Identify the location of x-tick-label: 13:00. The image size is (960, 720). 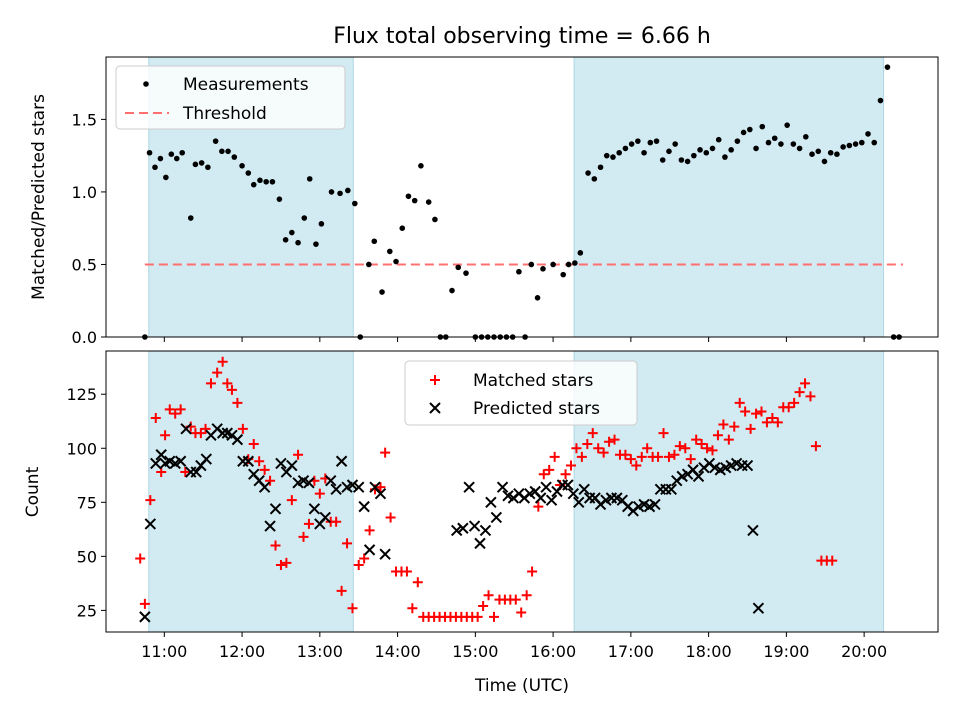
(320, 651).